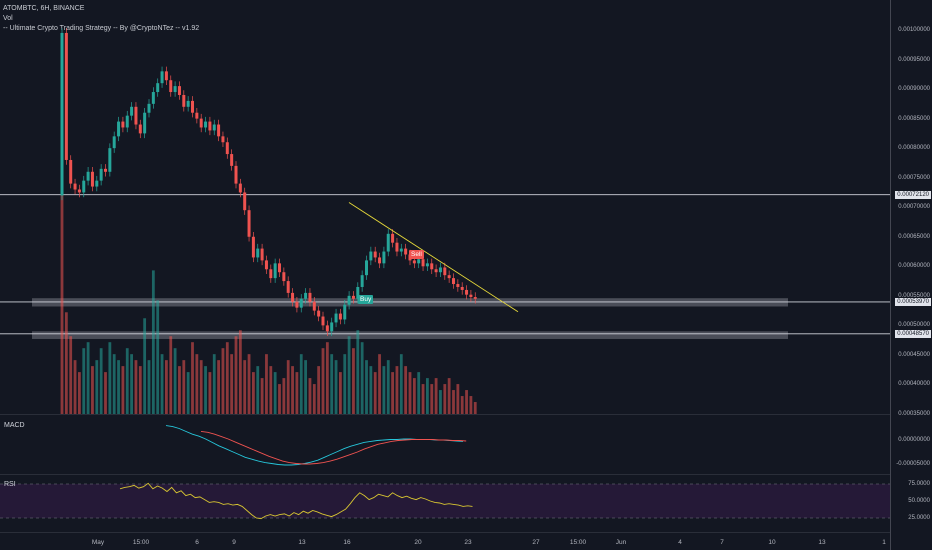  What do you see at coordinates (366, 299) in the screenshot?
I see `buy-signal: Buy` at bounding box center [366, 299].